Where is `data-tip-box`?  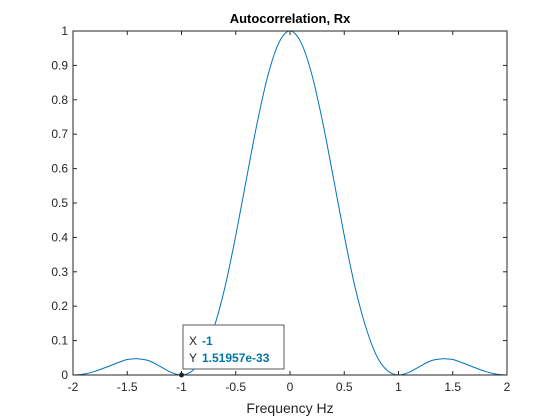
data-tip-box is located at coordinates (233, 347).